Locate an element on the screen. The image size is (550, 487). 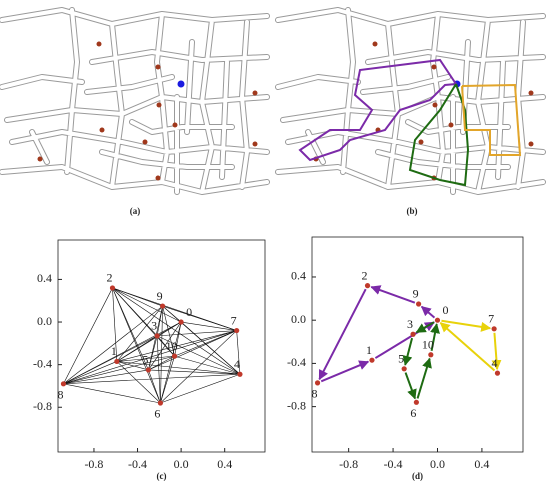
panel-caption: (d) is located at coordinates (417, 476).